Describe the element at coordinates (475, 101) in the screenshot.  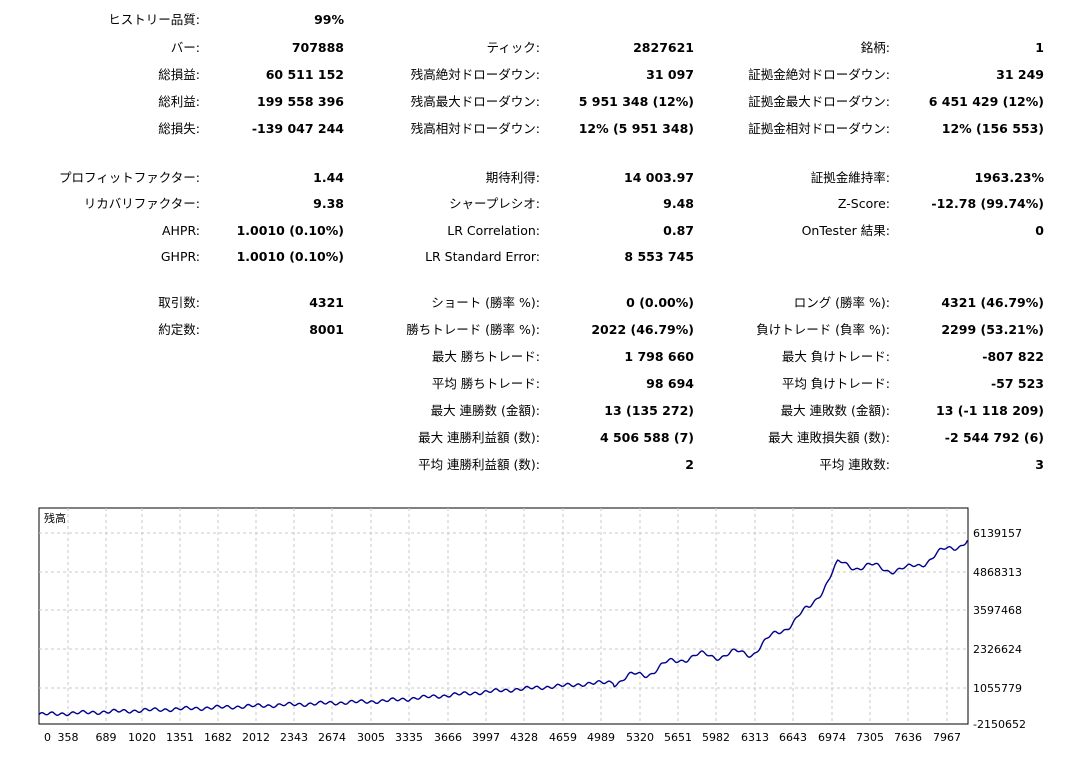
I see `balance-dd-max-label: 残高最大ドローダウン:` at that location.